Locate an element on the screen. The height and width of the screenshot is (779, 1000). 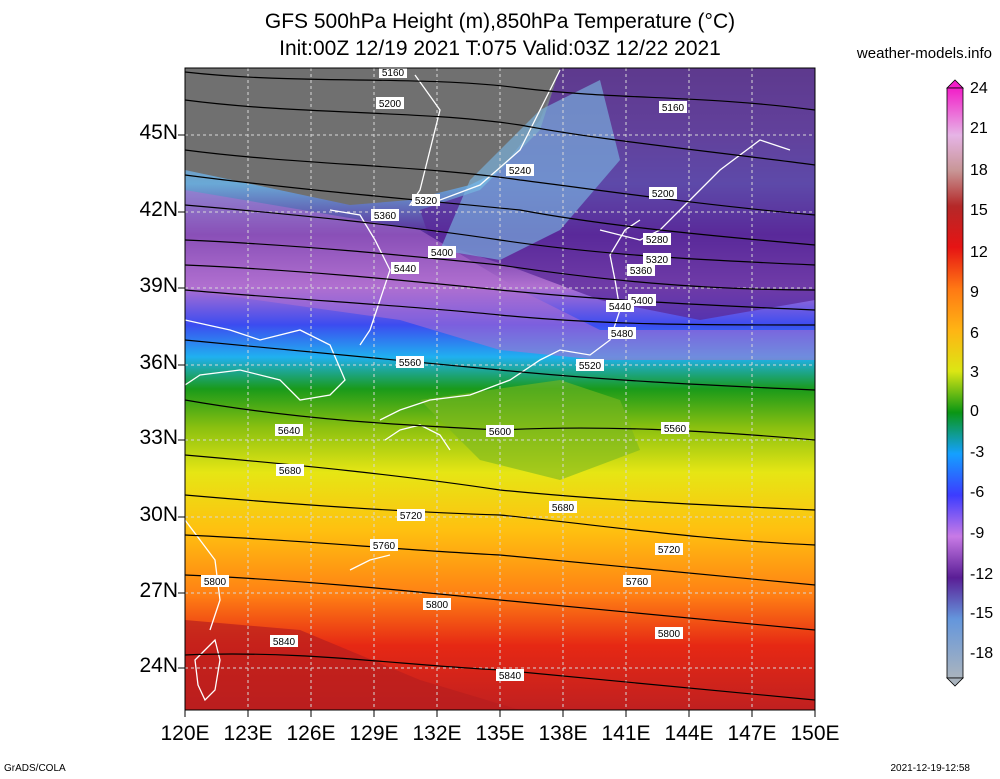
lon-label: 132E is located at coordinates (437, 733).